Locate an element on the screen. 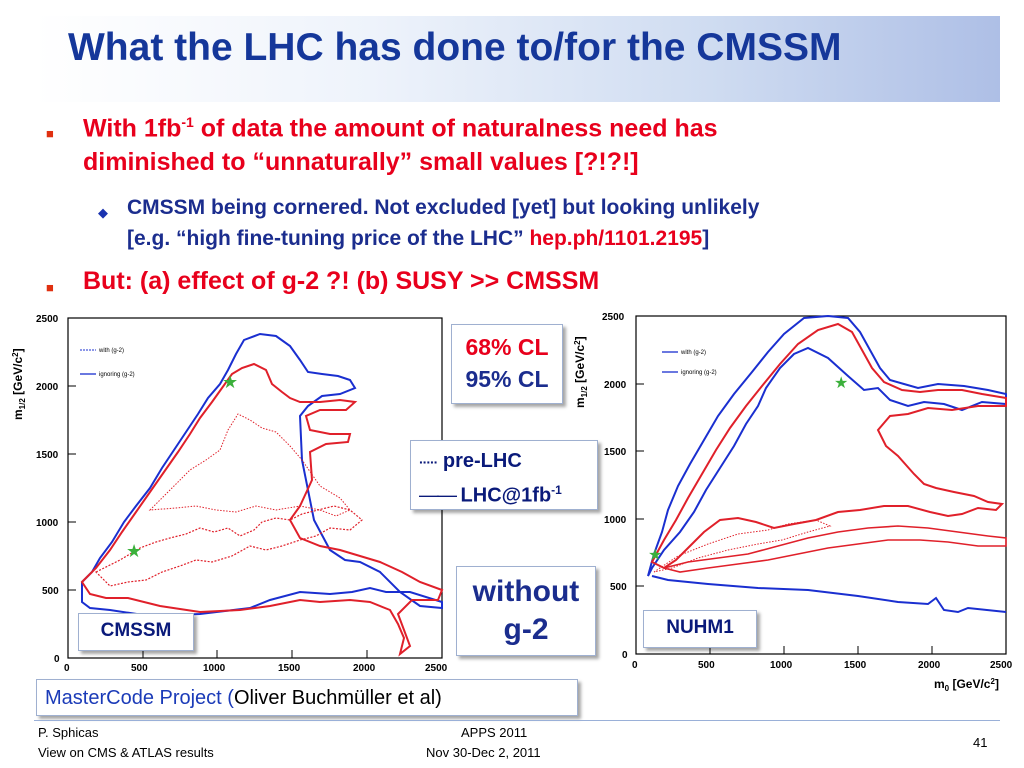 The image size is (1024, 768). lhc-row: —— LHC@1fb-1 is located at coordinates (508, 493).